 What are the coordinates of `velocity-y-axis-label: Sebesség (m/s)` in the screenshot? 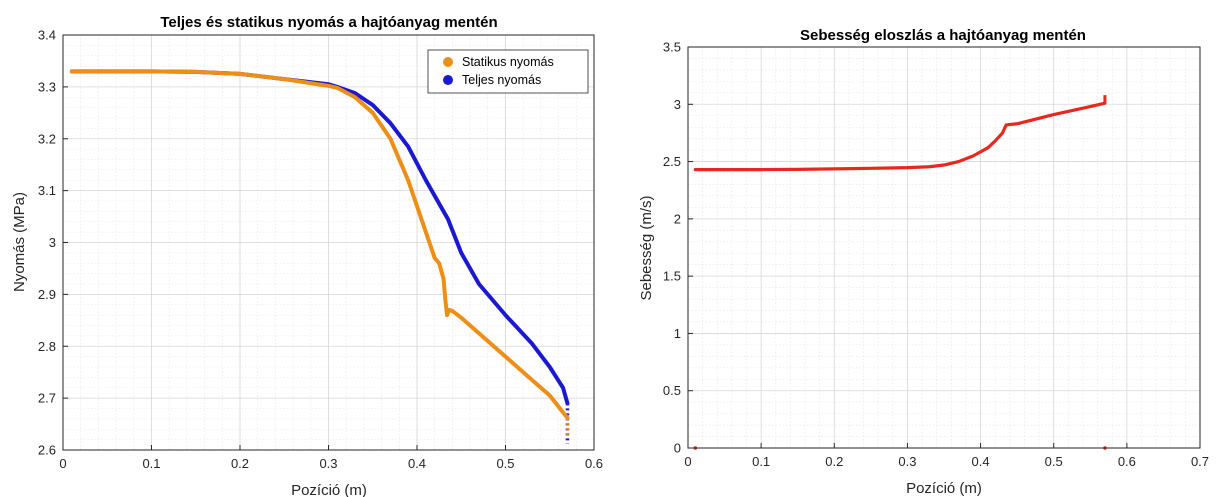 It's located at (646, 247).